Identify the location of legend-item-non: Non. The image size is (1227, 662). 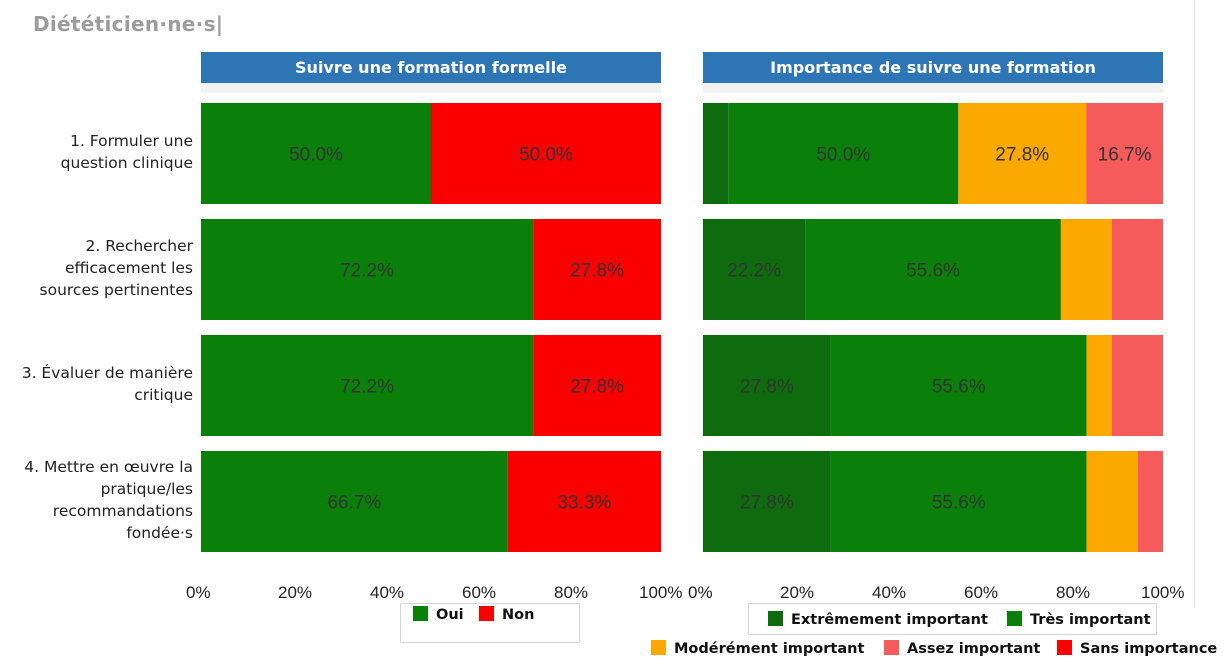
(506, 614).